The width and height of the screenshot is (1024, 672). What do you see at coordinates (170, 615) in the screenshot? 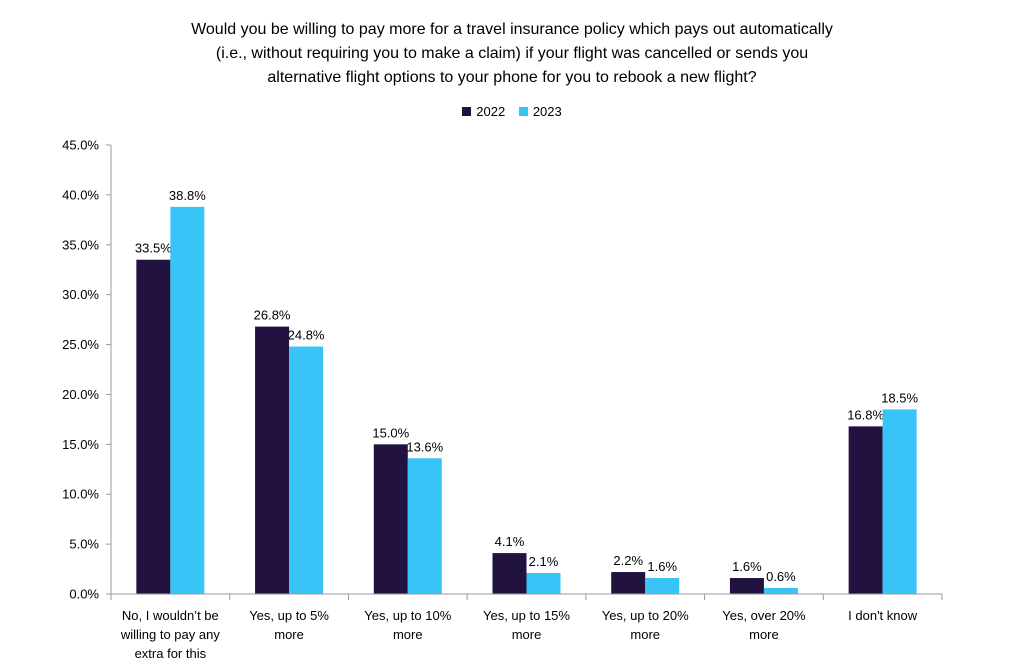
I see `x-category-label: No, I wouldn’t be` at bounding box center [170, 615].